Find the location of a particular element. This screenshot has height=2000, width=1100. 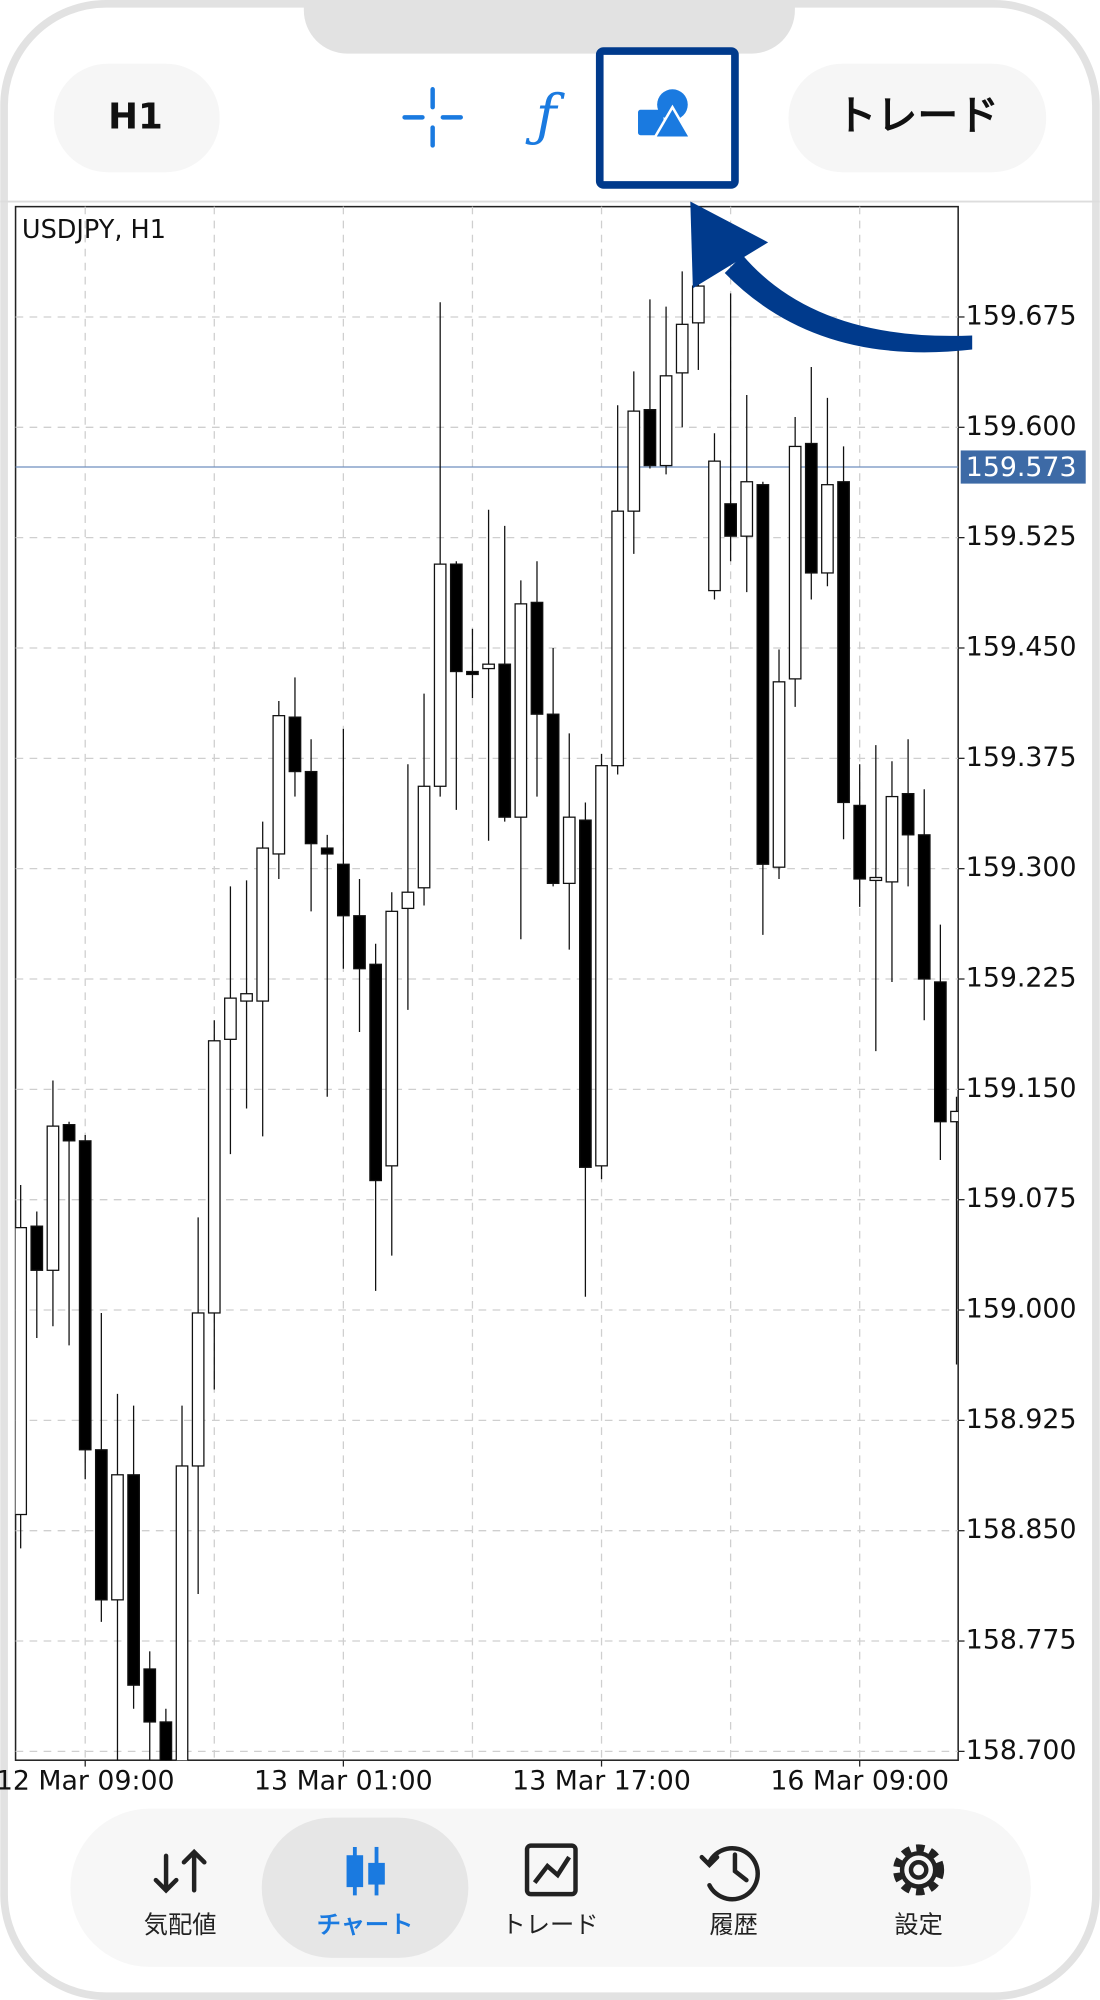

price-label: 159.573 is located at coordinates (1021, 467).